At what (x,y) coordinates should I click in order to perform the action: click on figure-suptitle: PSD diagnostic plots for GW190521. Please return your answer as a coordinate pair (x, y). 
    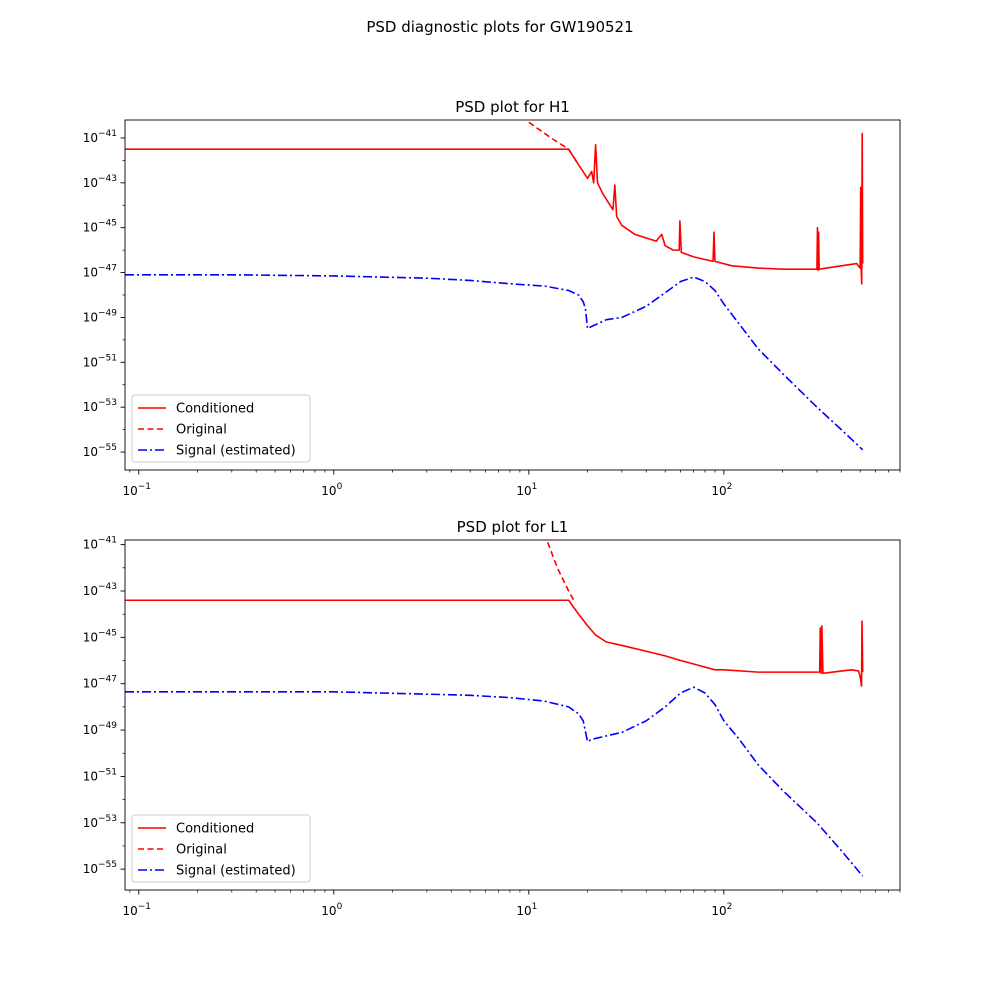
    Looking at the image, I should click on (499, 27).